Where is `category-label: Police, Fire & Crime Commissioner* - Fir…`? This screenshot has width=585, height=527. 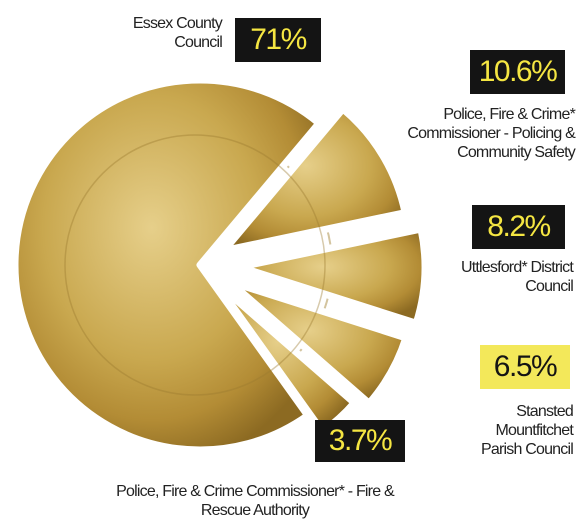 category-label: Police, Fire & Crime Commissioner* - Fir… is located at coordinates (255, 501).